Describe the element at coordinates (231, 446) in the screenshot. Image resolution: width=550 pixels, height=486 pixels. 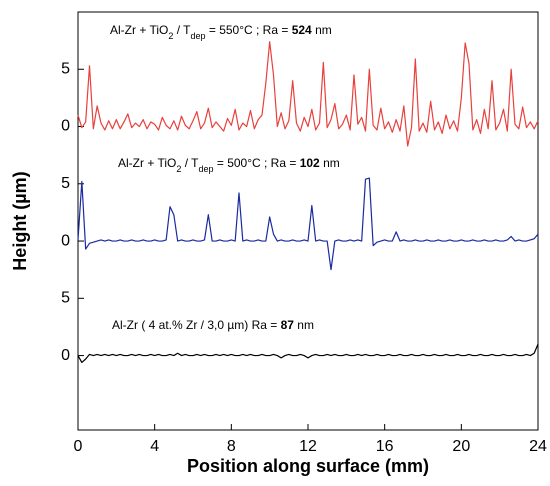
I see `x-tick-label: 8` at that location.